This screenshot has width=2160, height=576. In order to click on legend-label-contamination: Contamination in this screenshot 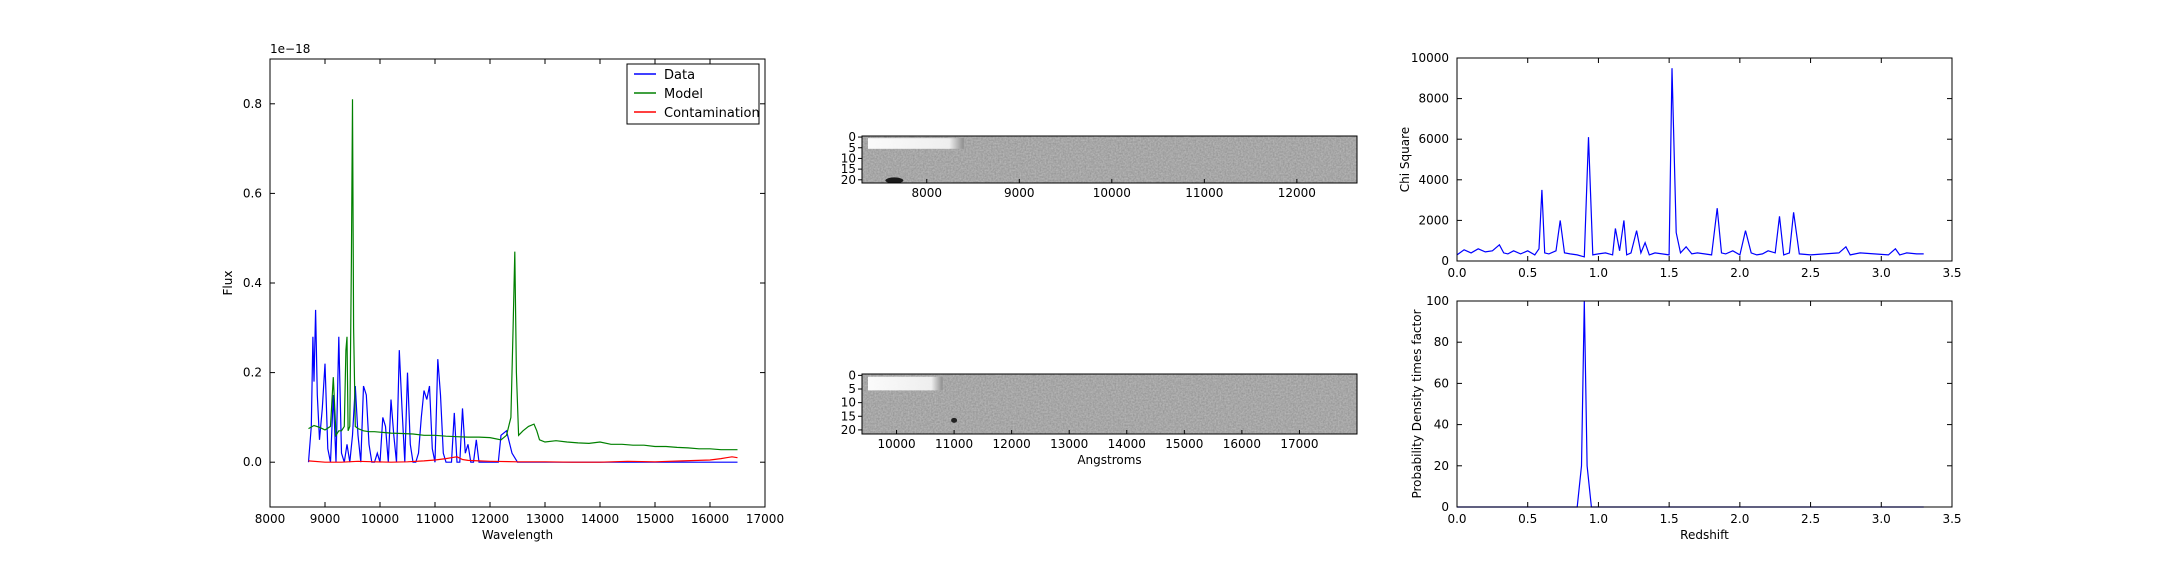, I will do `click(712, 113)`.